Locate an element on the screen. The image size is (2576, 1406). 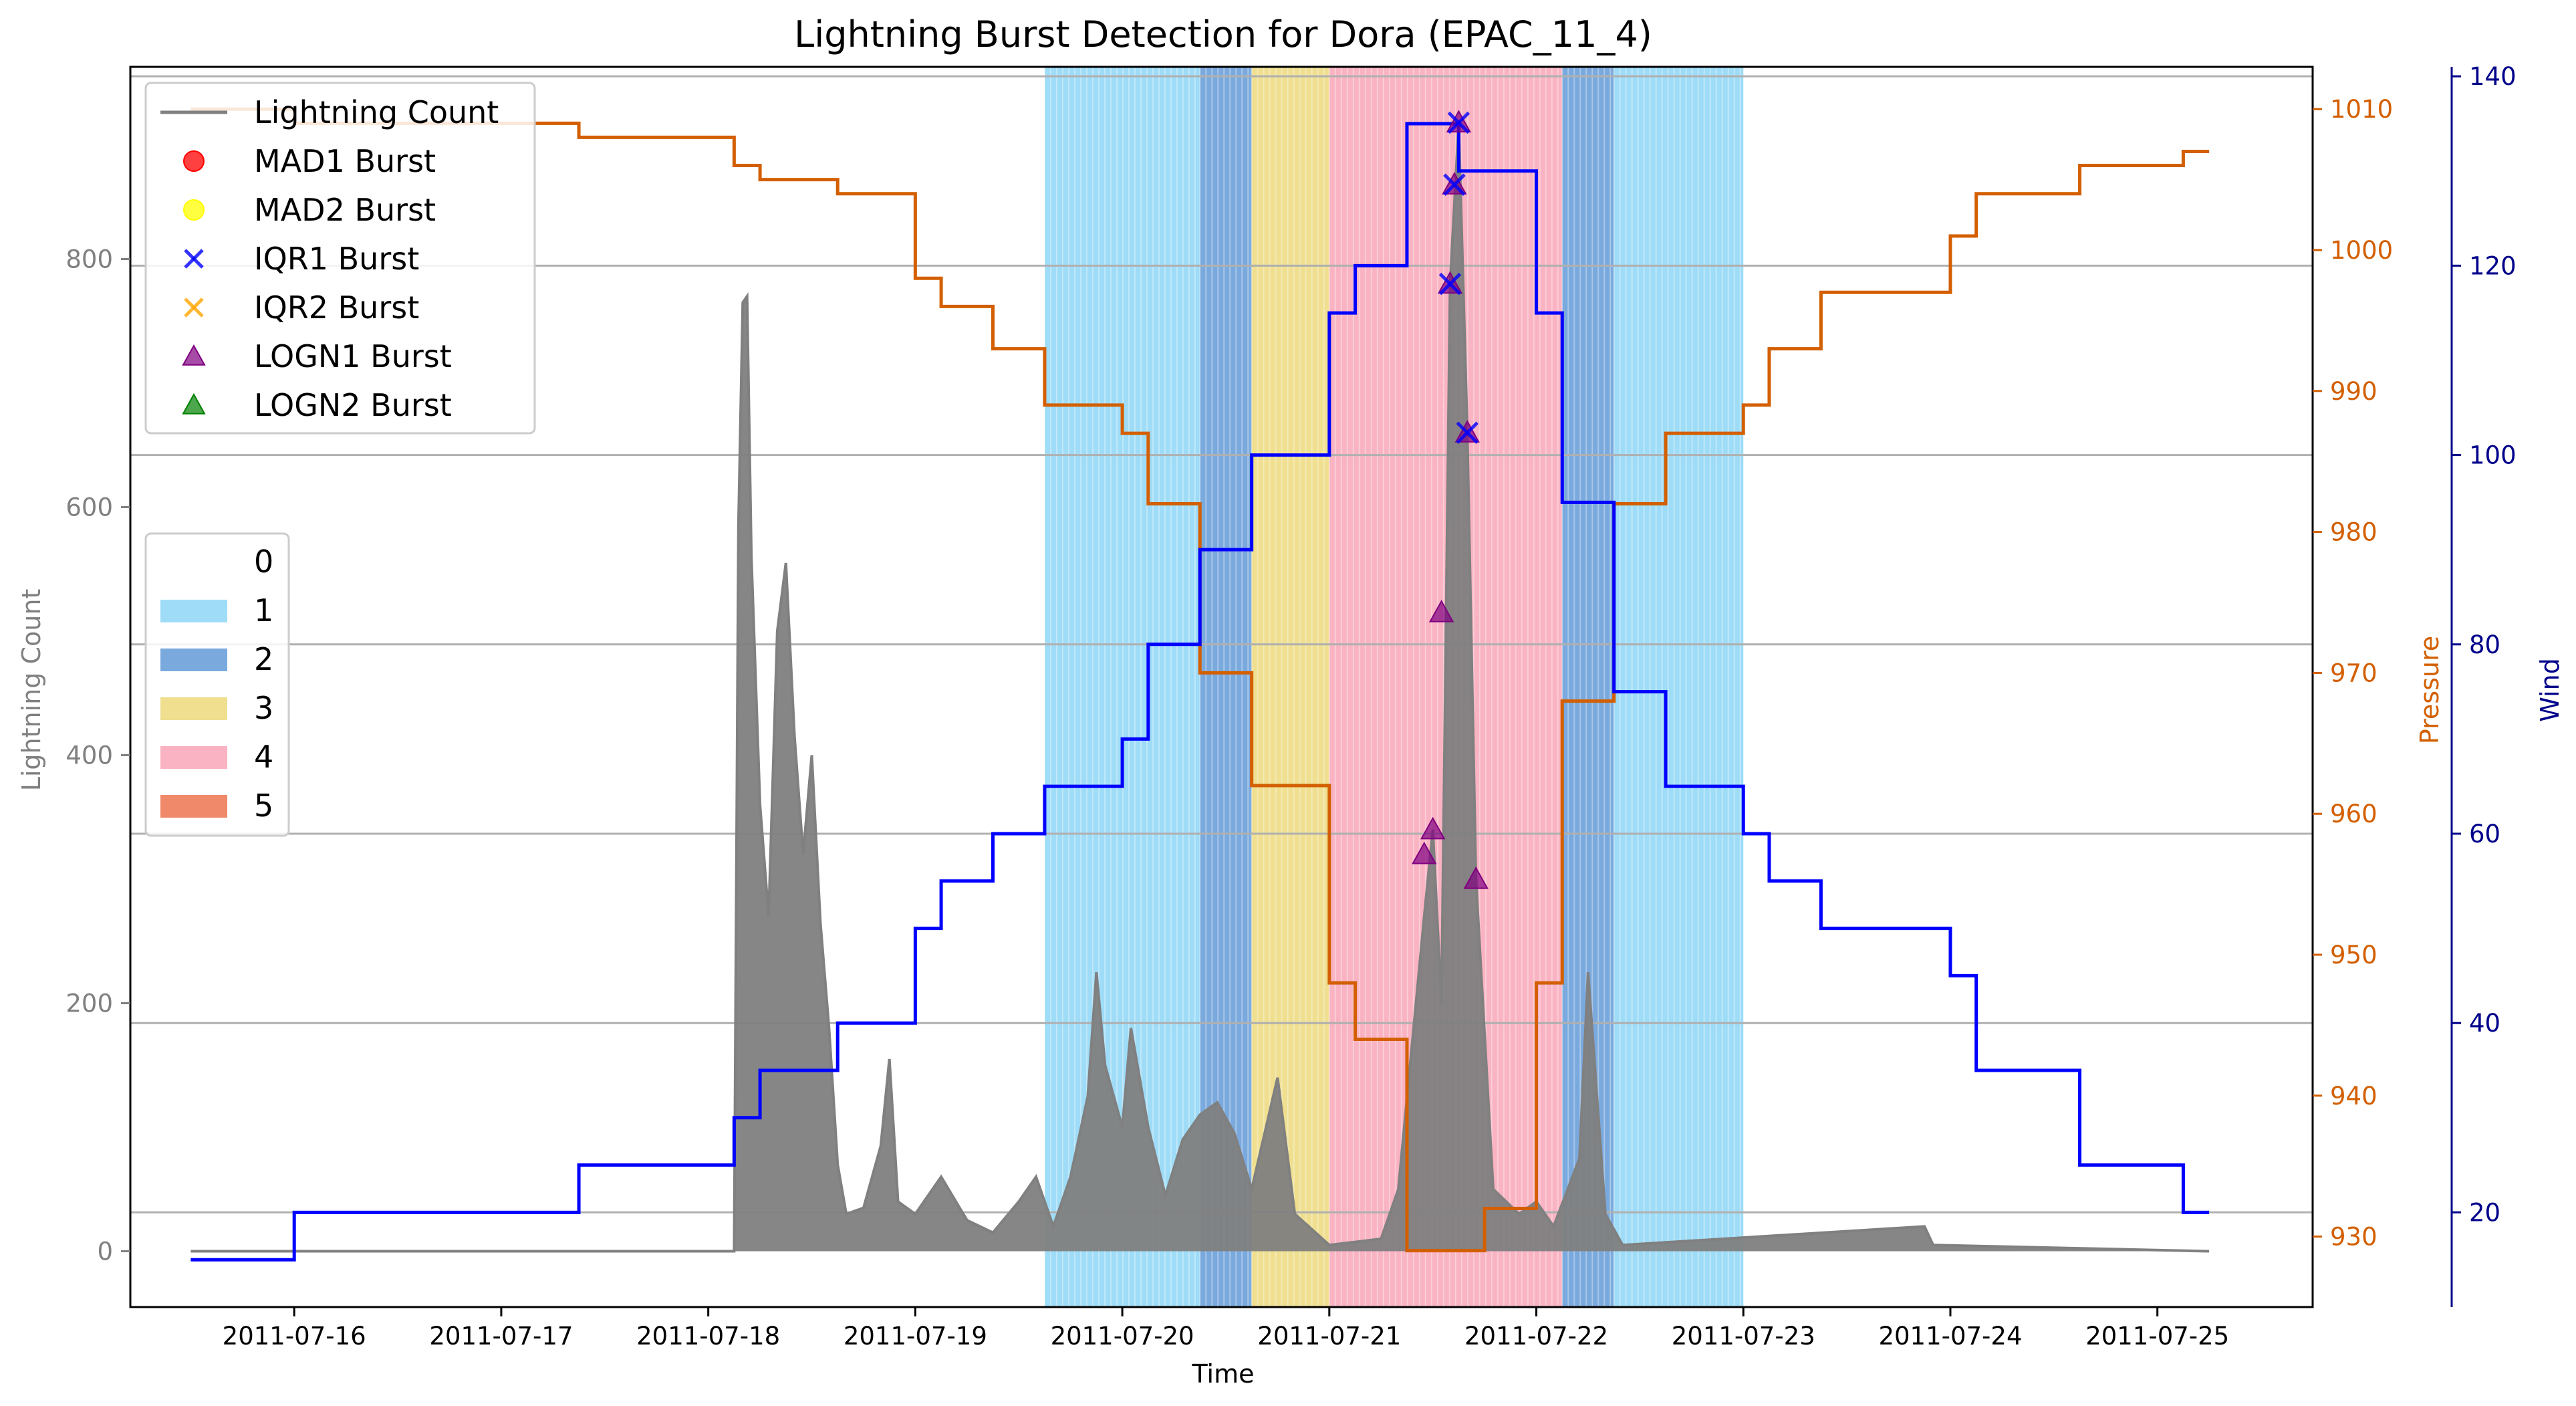
legend-label: MAD2 Burst is located at coordinates (345, 210).